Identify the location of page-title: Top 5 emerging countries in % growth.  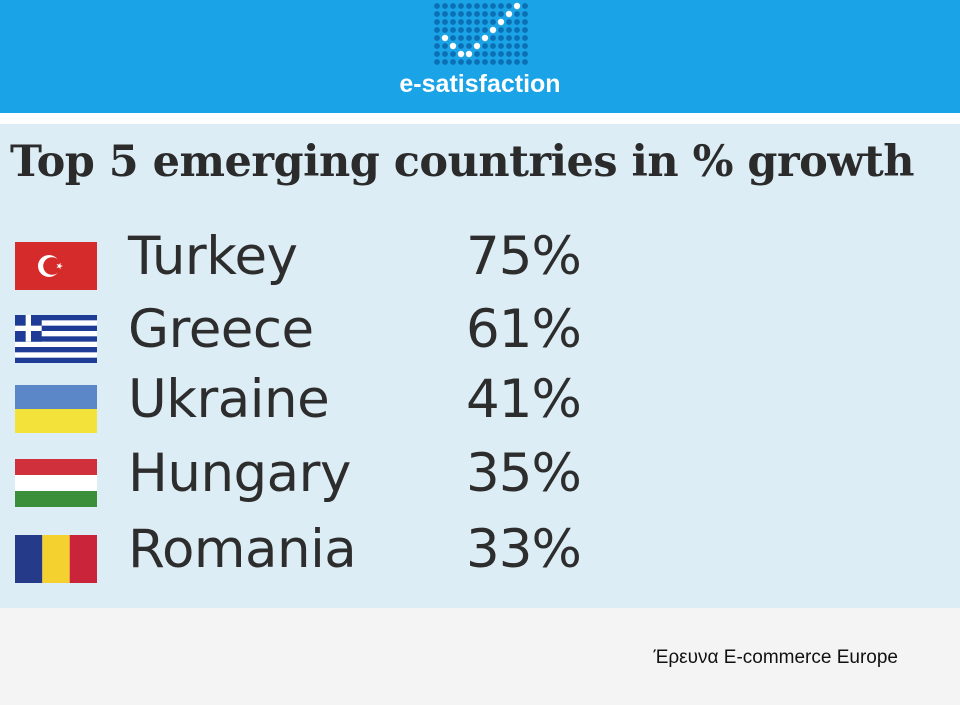
(462, 162).